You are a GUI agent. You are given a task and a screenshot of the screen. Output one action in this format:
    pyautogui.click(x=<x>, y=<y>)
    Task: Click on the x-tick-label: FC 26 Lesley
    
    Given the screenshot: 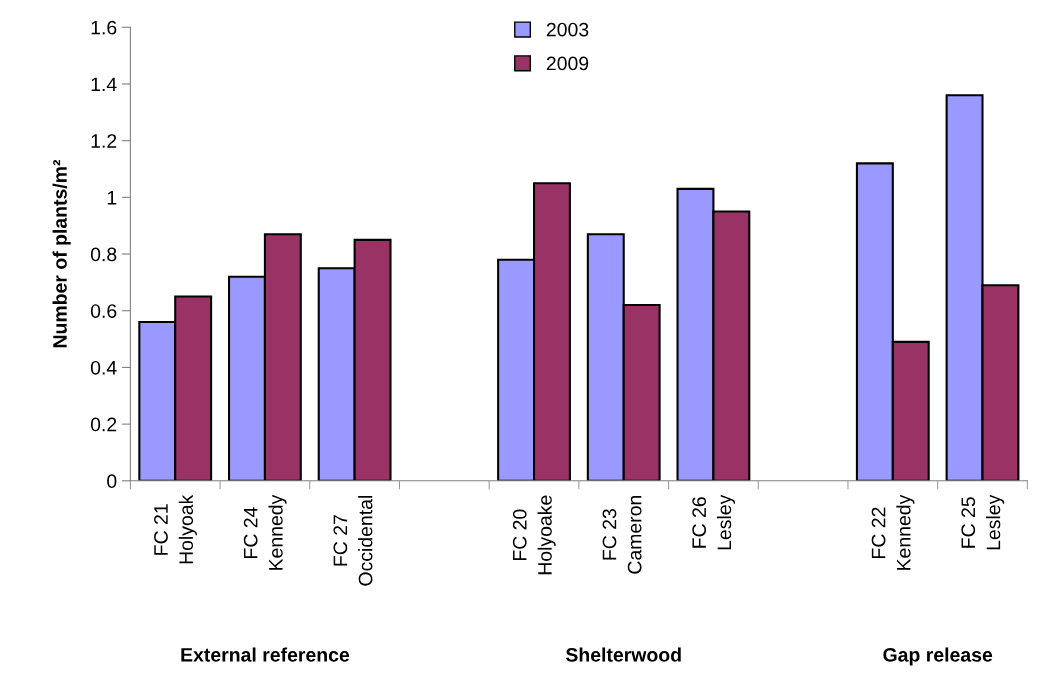 What is the action you would take?
    pyautogui.click(x=714, y=522)
    